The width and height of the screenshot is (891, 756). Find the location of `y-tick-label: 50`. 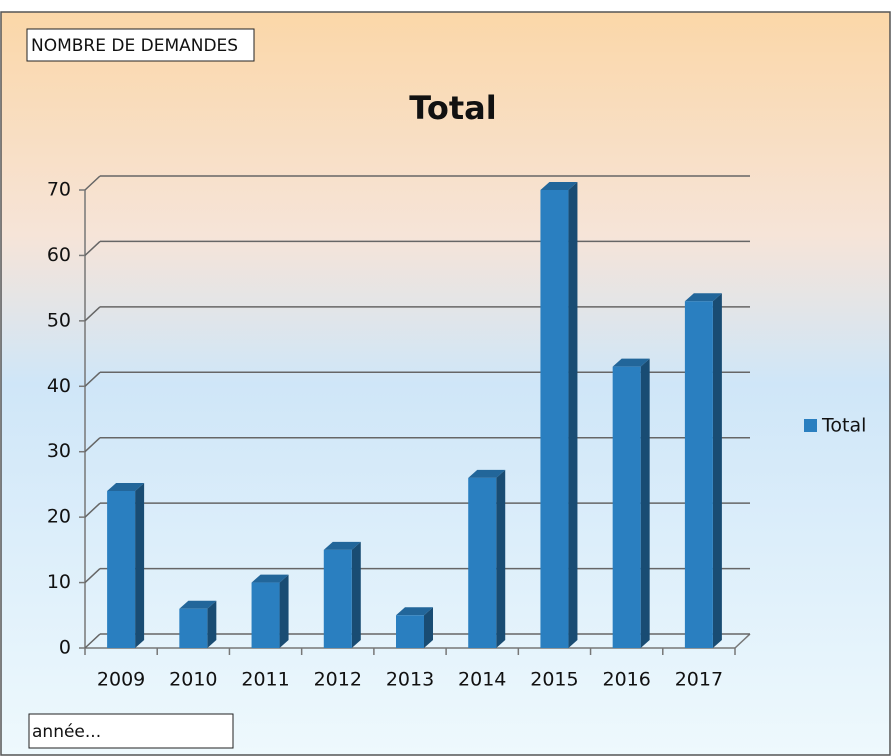

y-tick-label: 50 is located at coordinates (59, 320).